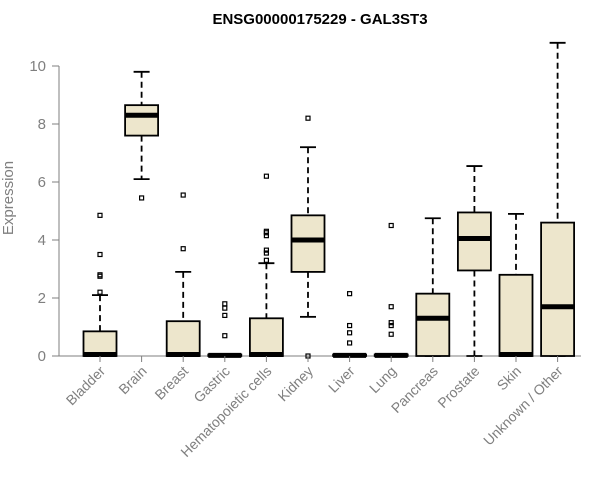 The width and height of the screenshot is (600, 500). I want to click on box-breast, so click(183, 275).